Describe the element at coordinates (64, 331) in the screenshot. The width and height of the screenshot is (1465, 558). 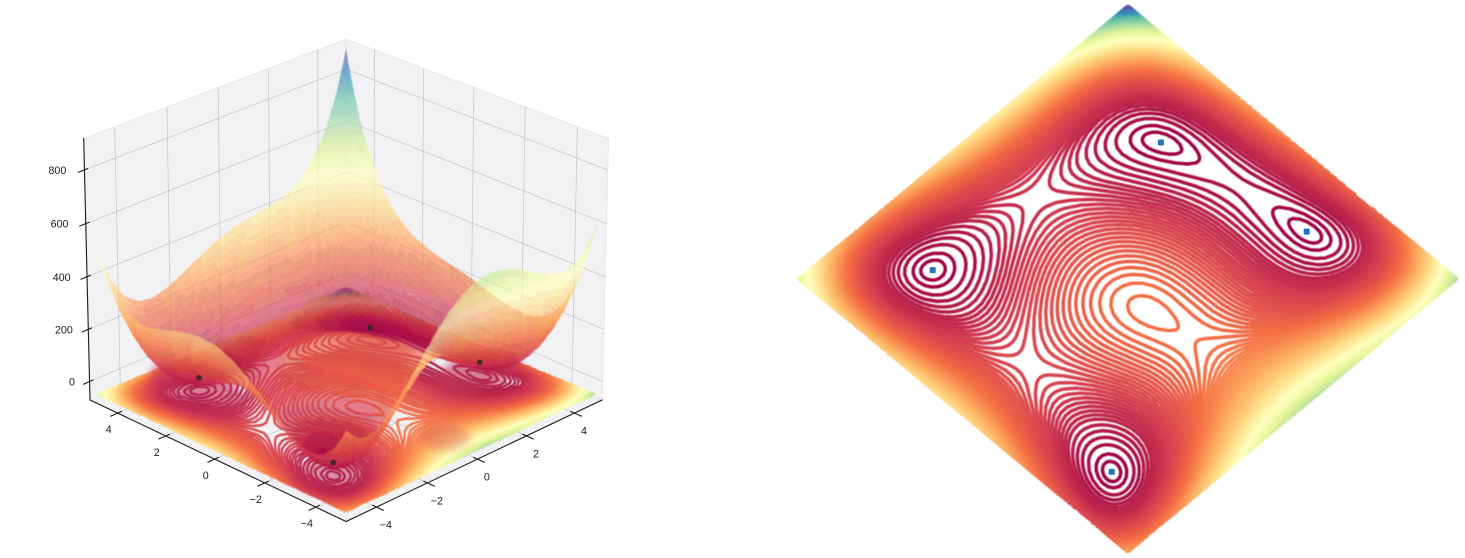
I see `svg-text: 200` at that location.